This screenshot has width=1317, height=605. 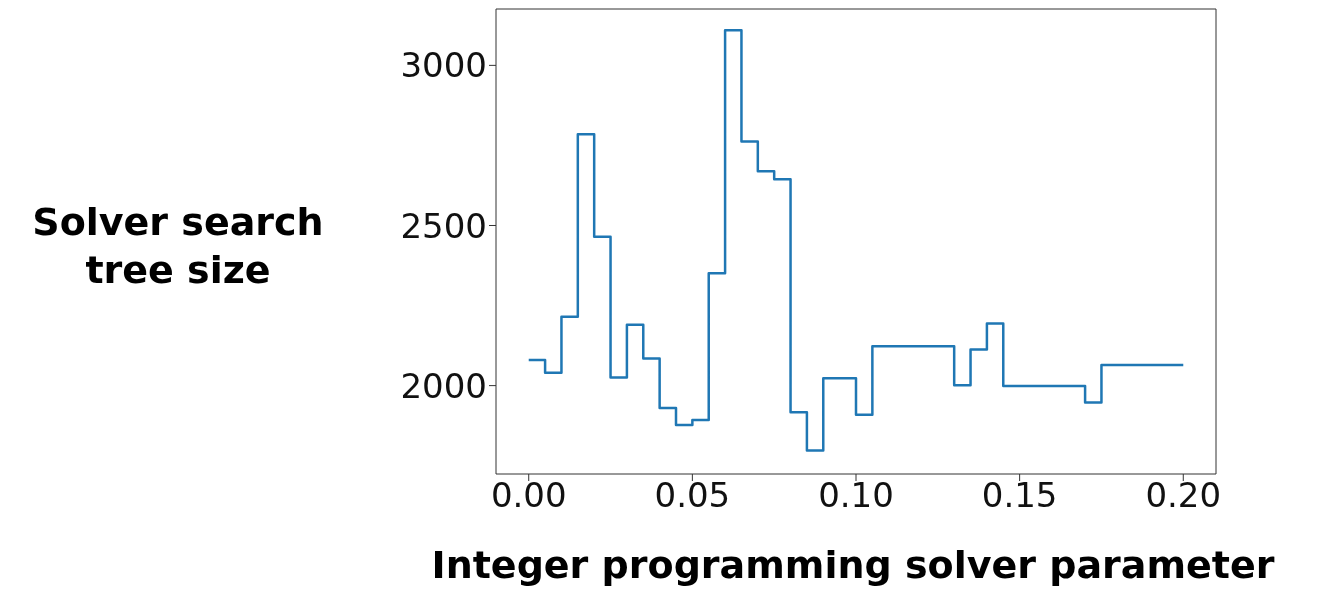 What do you see at coordinates (856, 495) in the screenshot?
I see `x-tick-label: 0.10` at bounding box center [856, 495].